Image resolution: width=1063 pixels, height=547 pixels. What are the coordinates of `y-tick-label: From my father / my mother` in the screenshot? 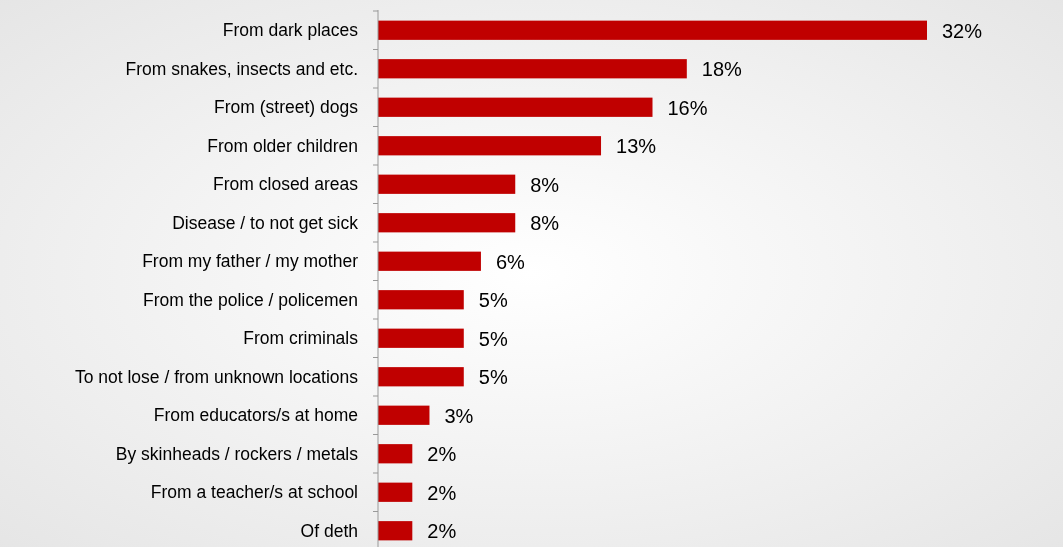 It's located at (250, 261).